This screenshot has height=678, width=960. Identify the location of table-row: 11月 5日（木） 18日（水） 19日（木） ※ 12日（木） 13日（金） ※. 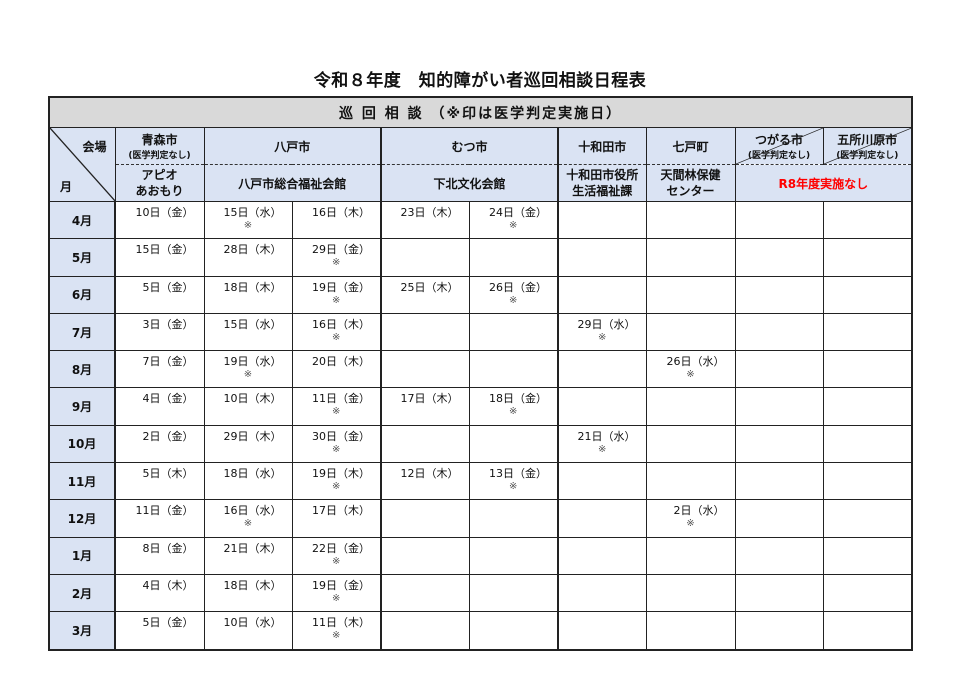
(480, 481).